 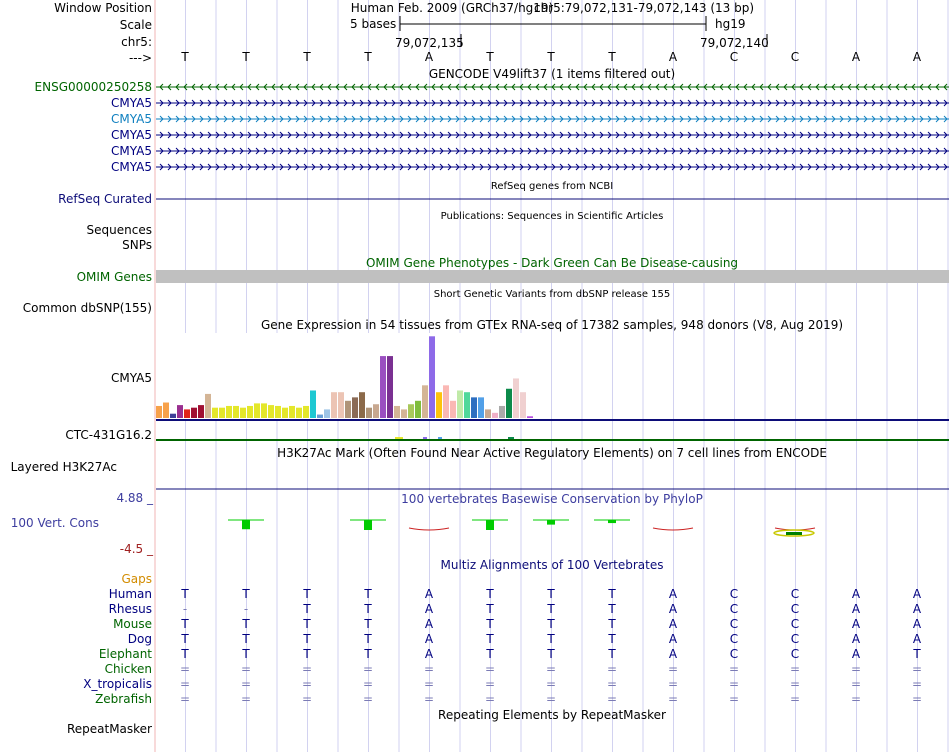 I want to click on multiz-species-label: Human, so click(x=130, y=594).